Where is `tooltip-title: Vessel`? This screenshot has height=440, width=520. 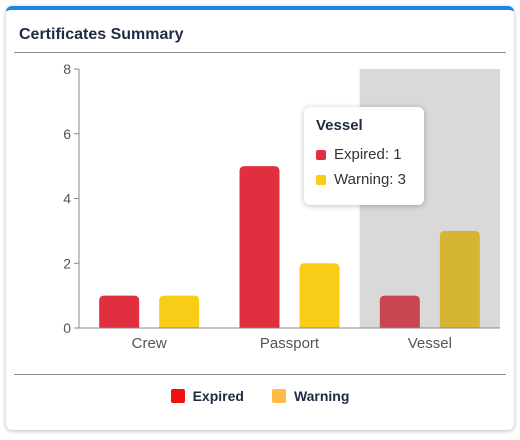 tooltip-title: Vessel is located at coordinates (339, 125).